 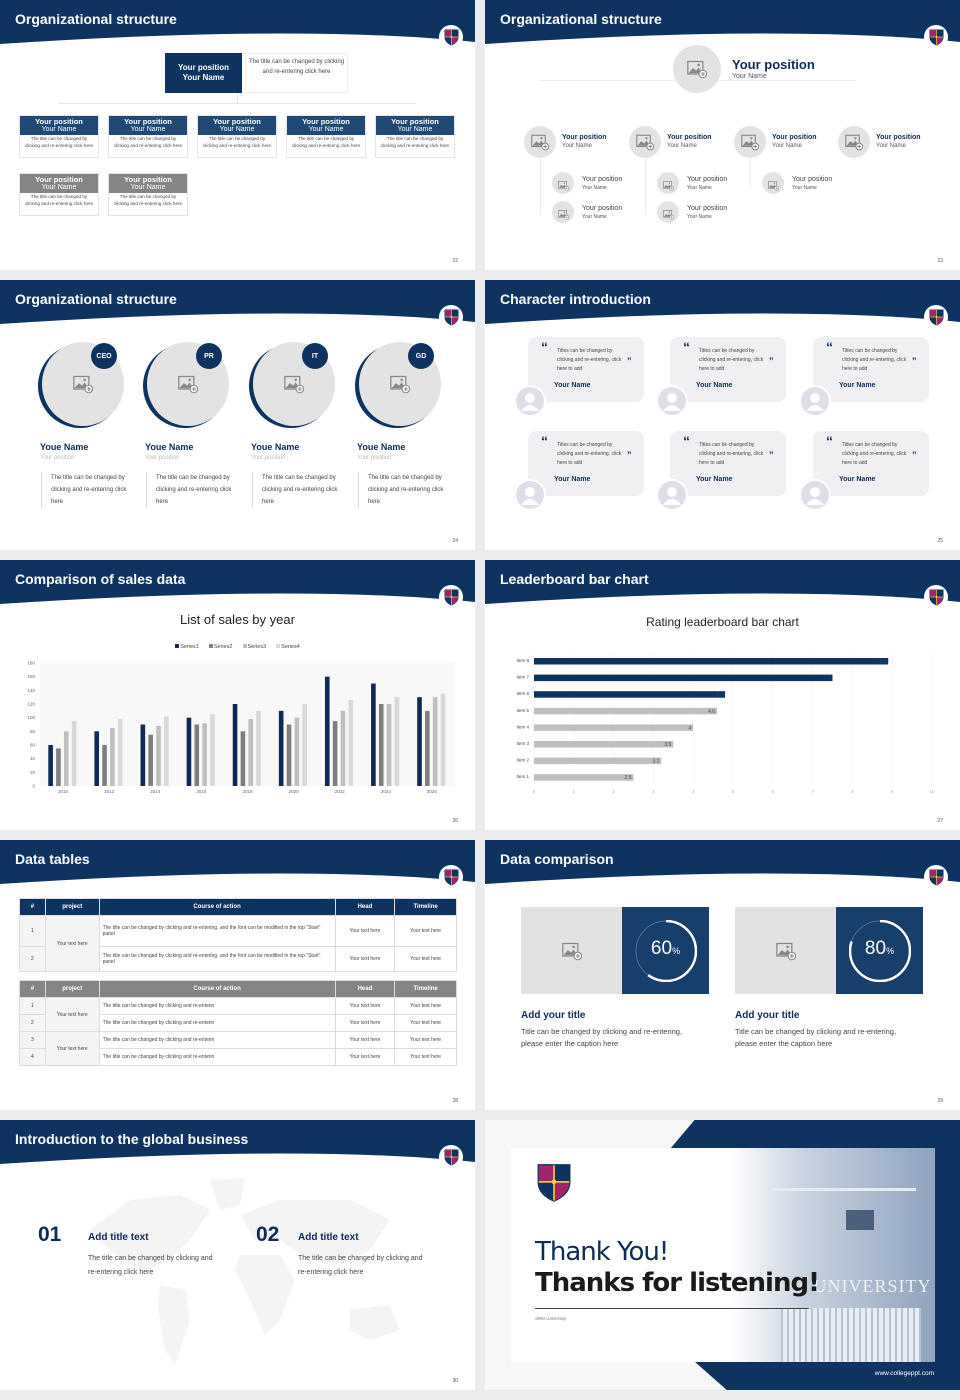 What do you see at coordinates (602, 1252) in the screenshot?
I see `thank-you-heading: Thank You!` at bounding box center [602, 1252].